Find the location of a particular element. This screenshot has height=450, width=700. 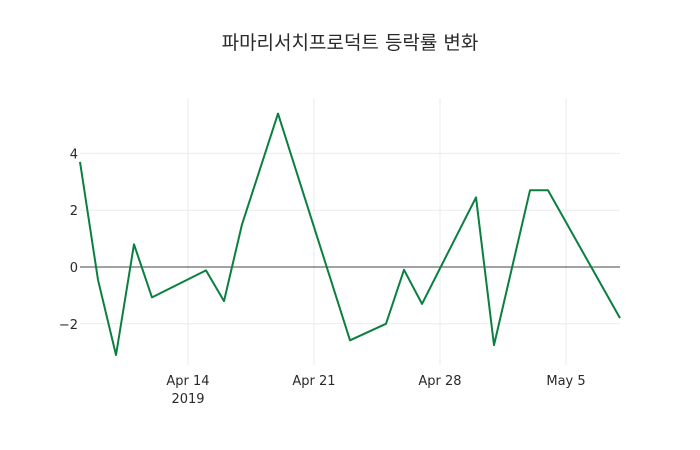

x-tick-label: Apr 14 is located at coordinates (187, 381).